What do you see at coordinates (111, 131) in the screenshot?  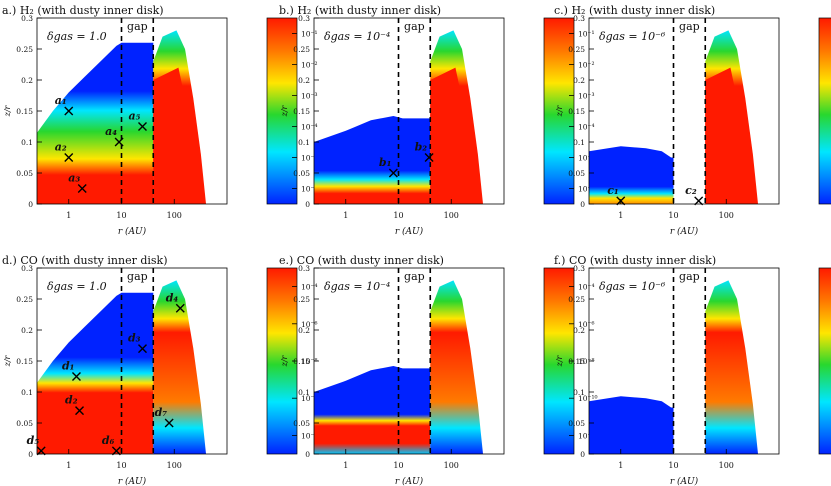 I see `marker-label: a₄` at bounding box center [111, 131].